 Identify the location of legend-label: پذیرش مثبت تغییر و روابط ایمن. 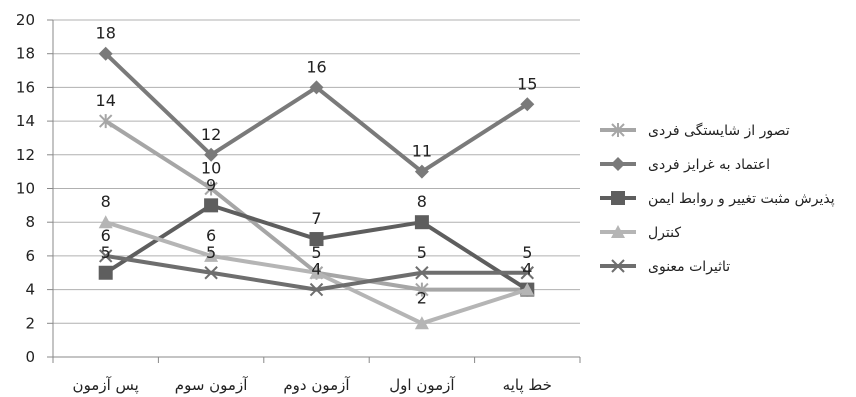
(741, 199).